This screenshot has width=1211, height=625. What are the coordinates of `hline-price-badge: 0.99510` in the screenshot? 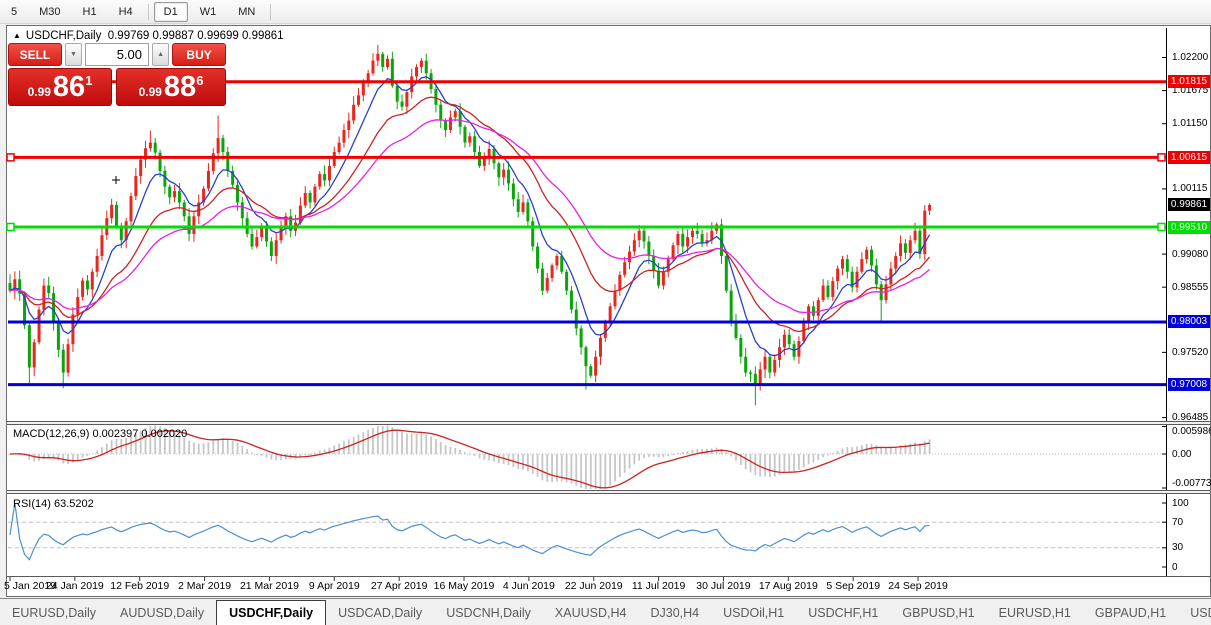 It's located at (1189, 227).